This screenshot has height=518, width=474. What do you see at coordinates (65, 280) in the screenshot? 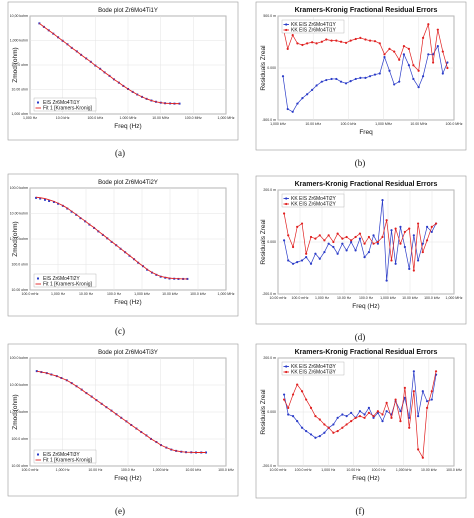
I see `legend-box` at bounding box center [65, 280].